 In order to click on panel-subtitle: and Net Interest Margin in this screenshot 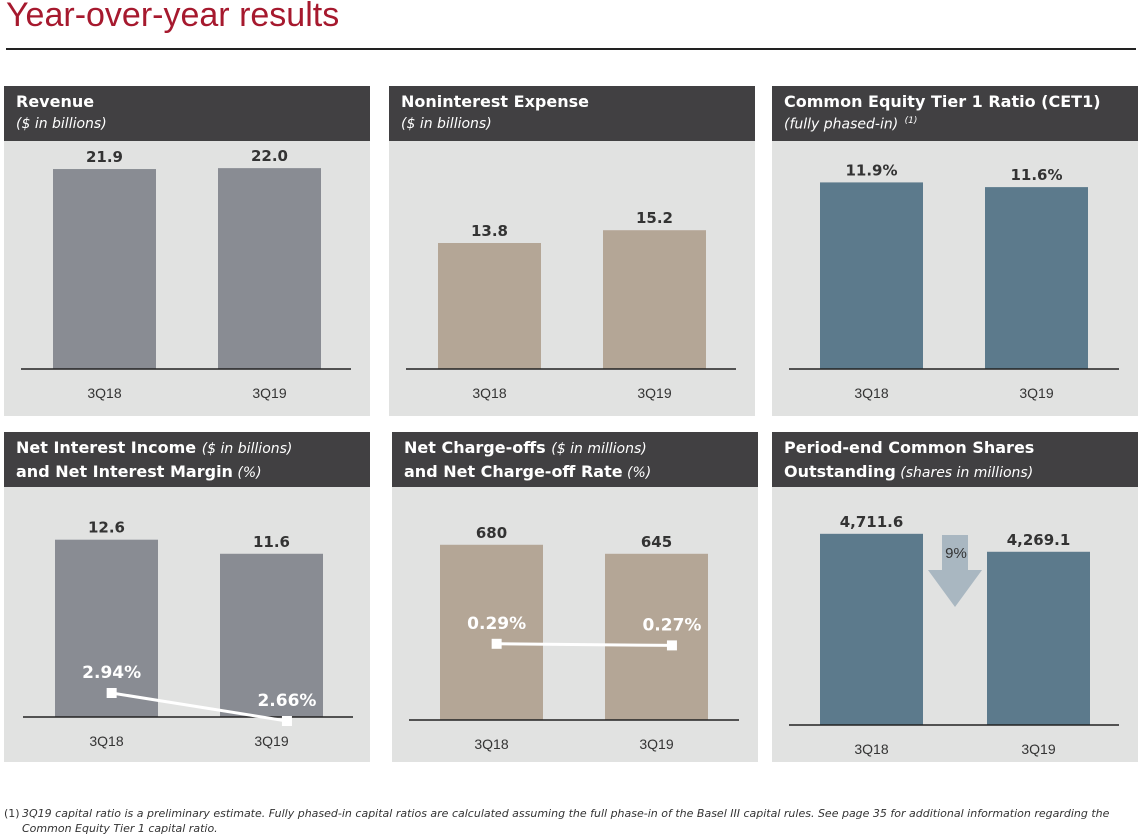, I will do `click(124, 471)`.